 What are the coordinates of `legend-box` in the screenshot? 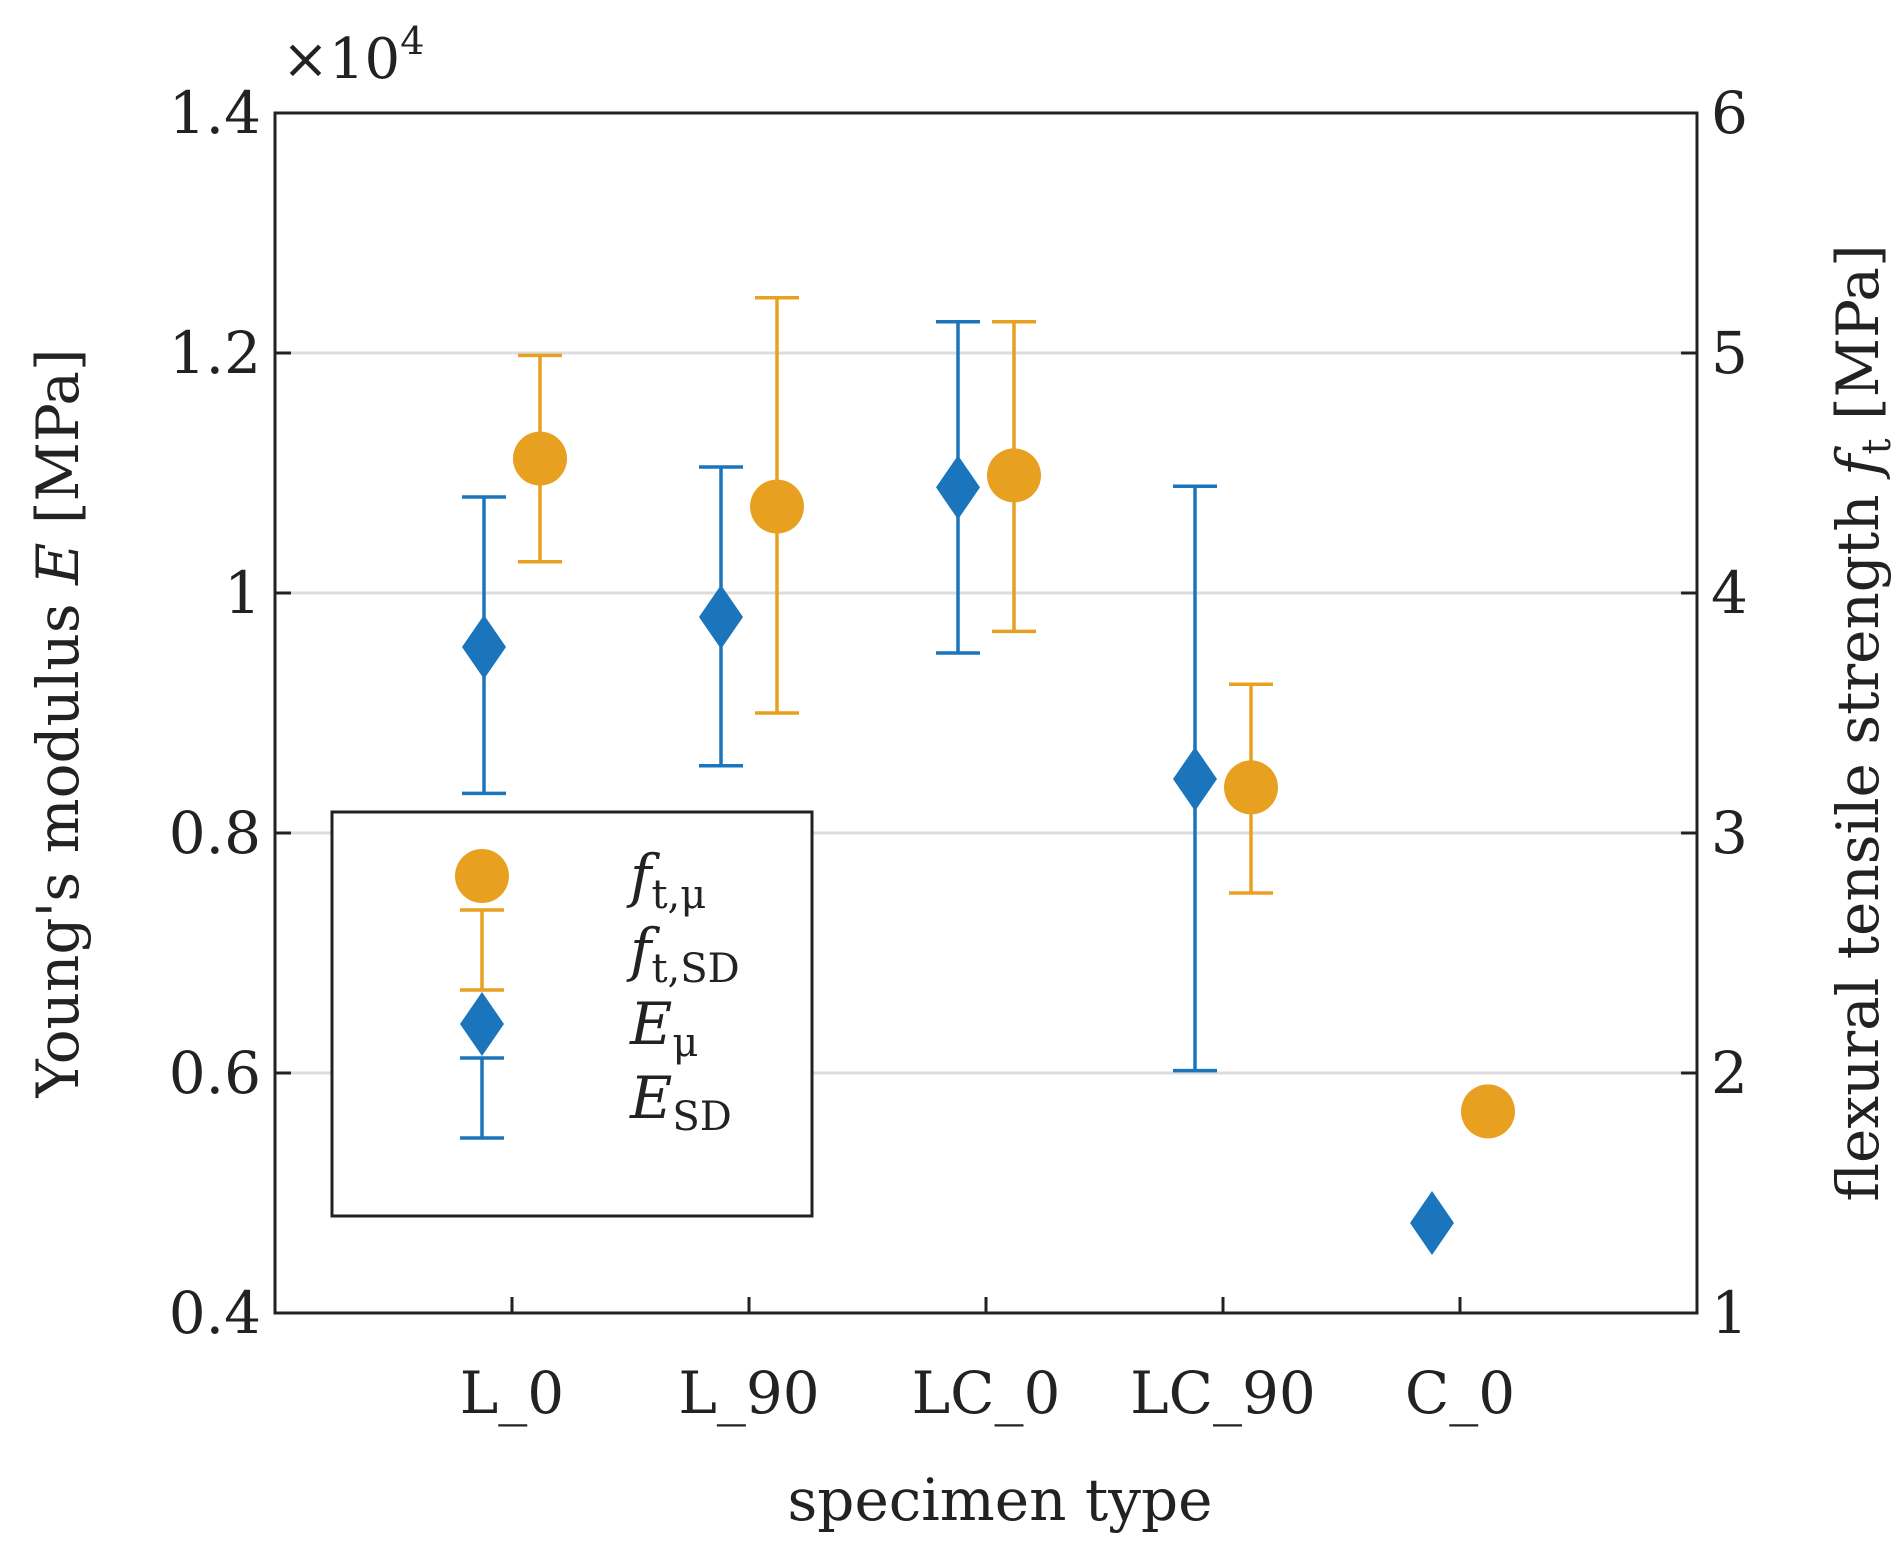 It's located at (572, 1014).